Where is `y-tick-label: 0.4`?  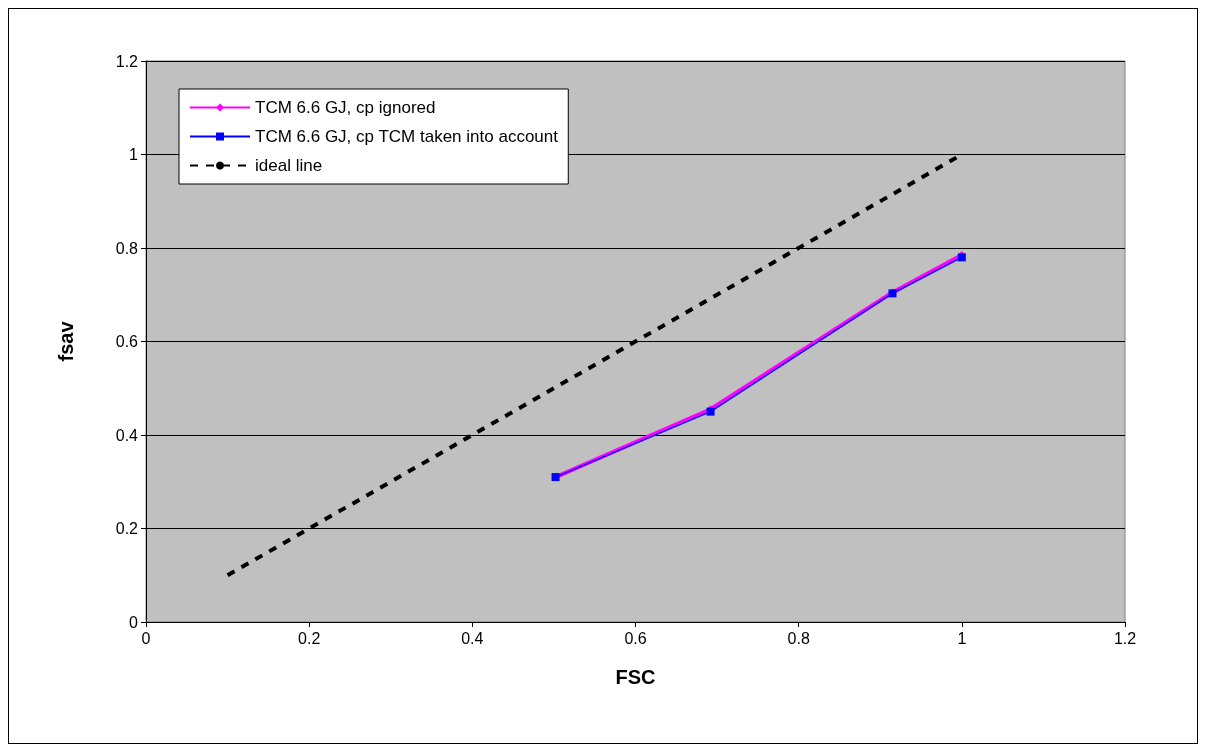
y-tick-label: 0.4 is located at coordinates (127, 435).